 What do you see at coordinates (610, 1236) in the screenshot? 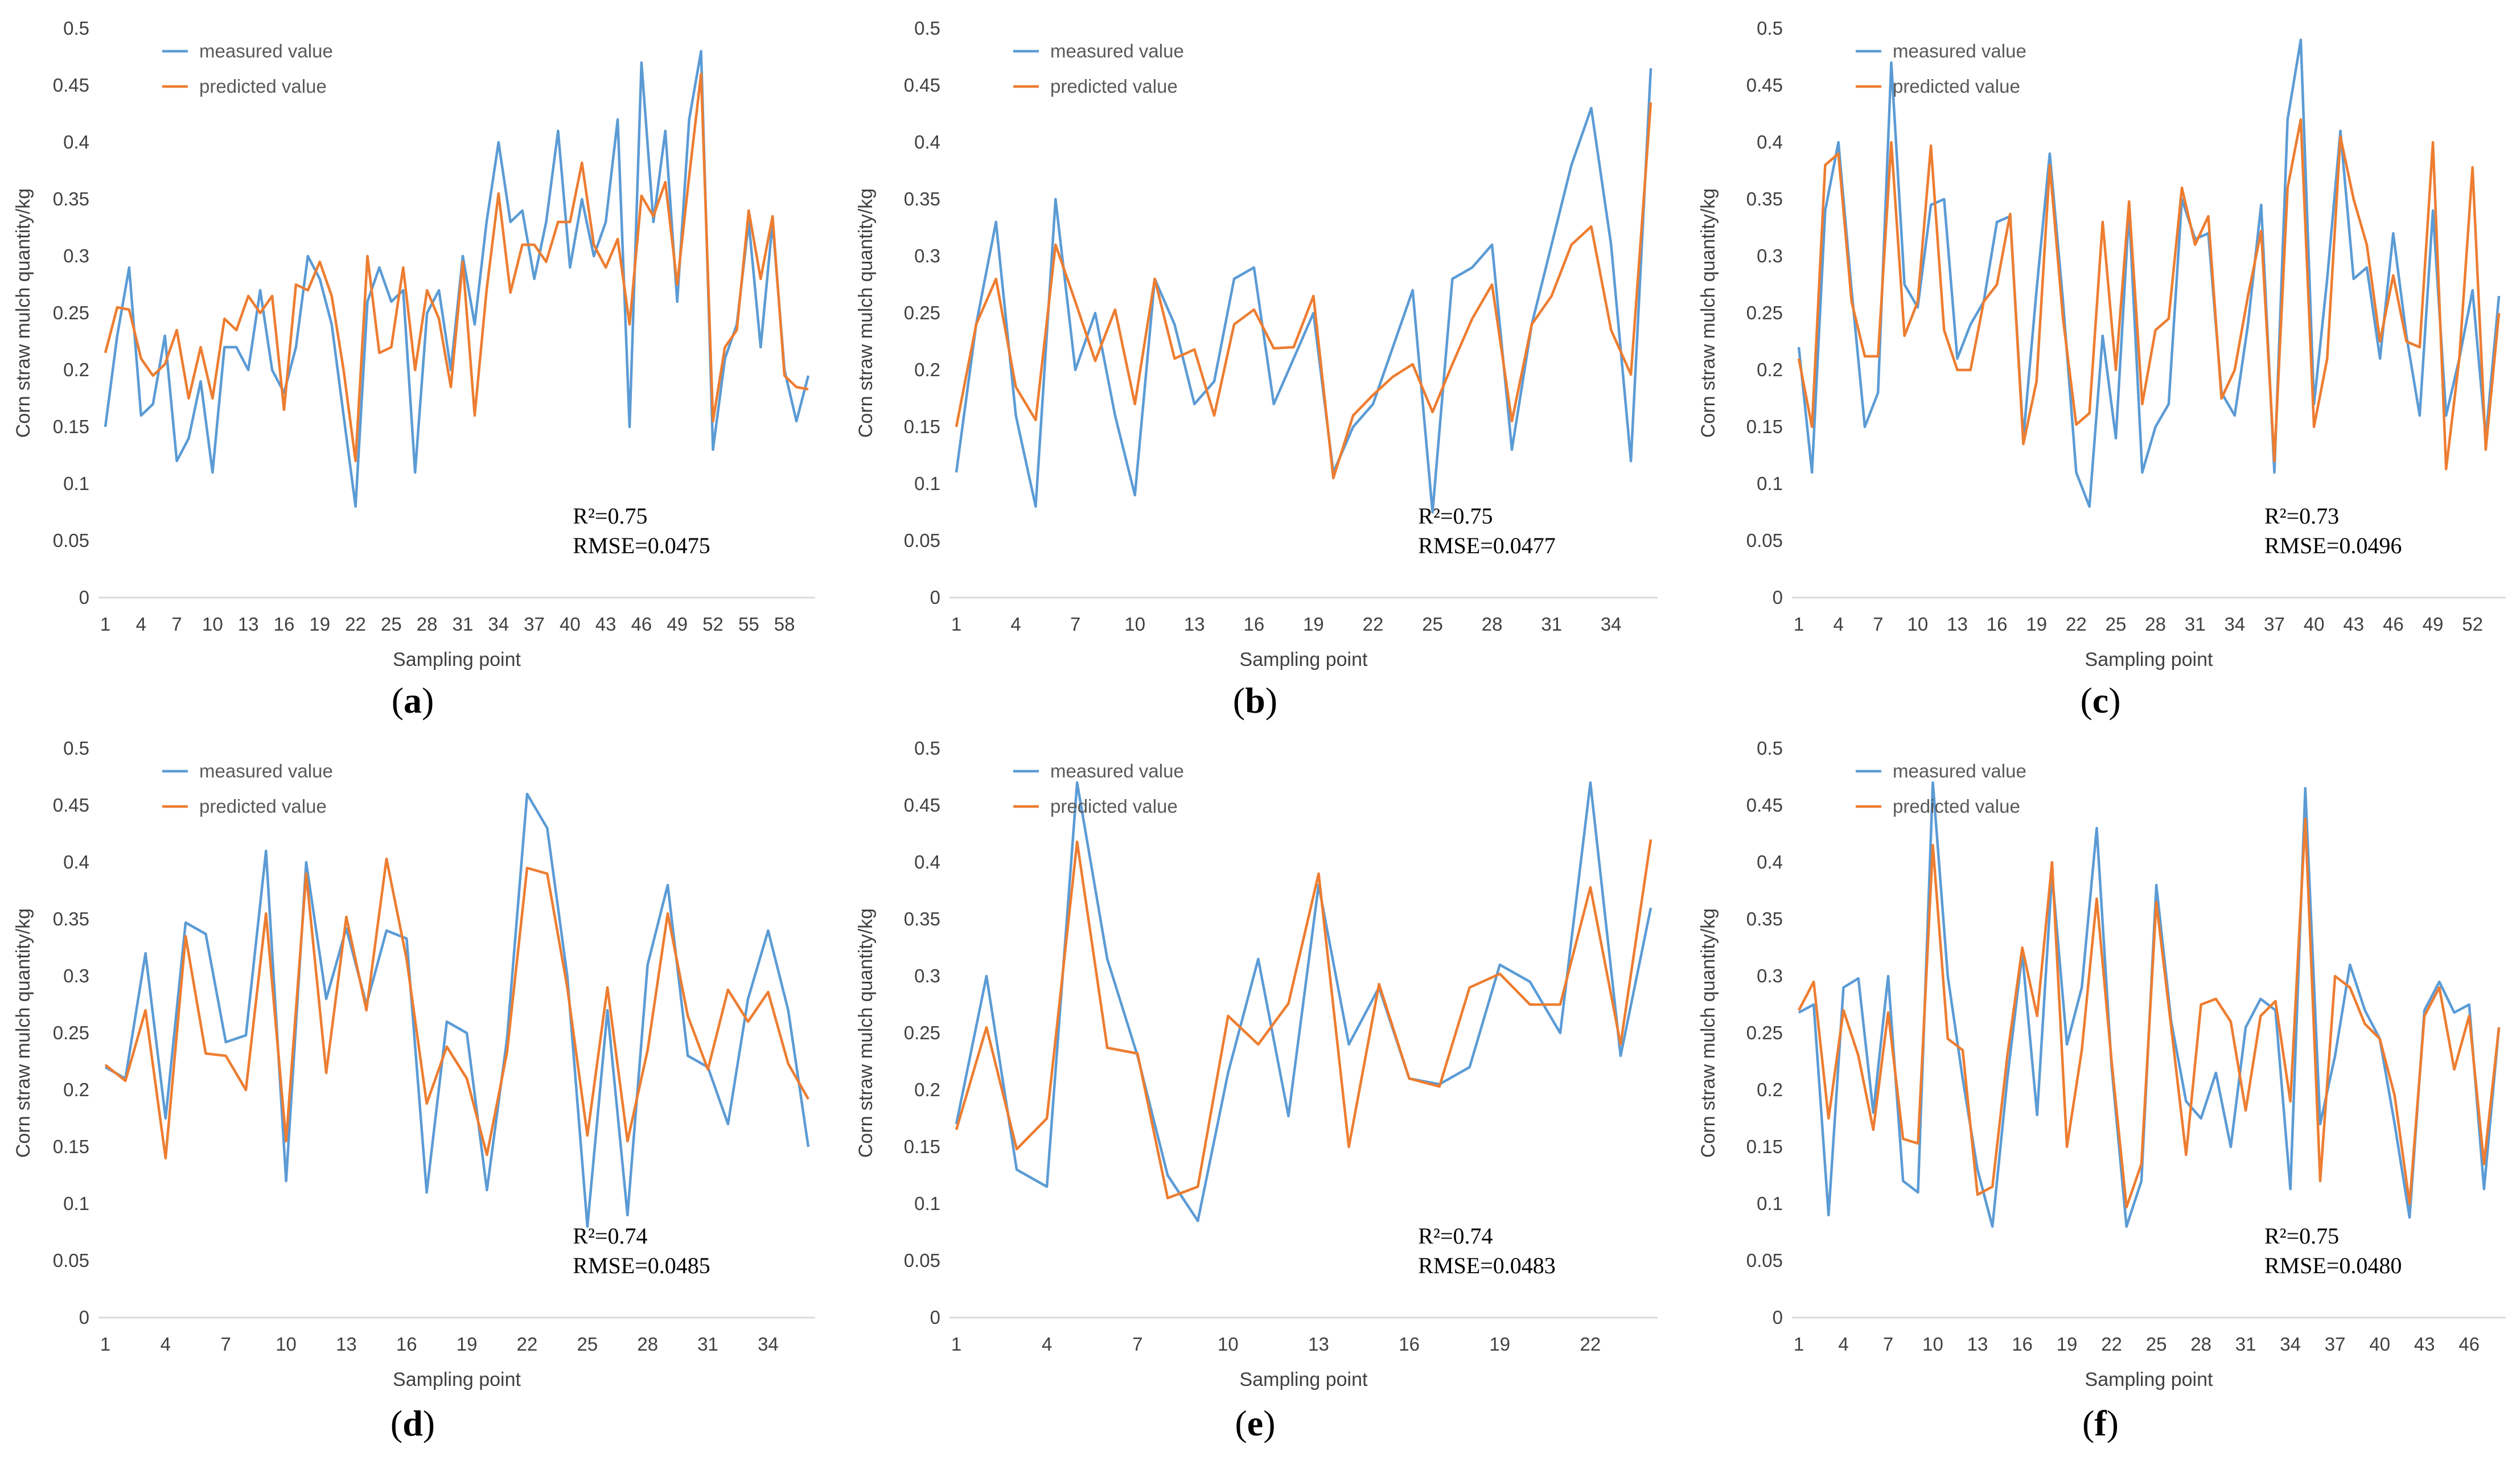
I see `r2-annotation: R²=0.74` at bounding box center [610, 1236].